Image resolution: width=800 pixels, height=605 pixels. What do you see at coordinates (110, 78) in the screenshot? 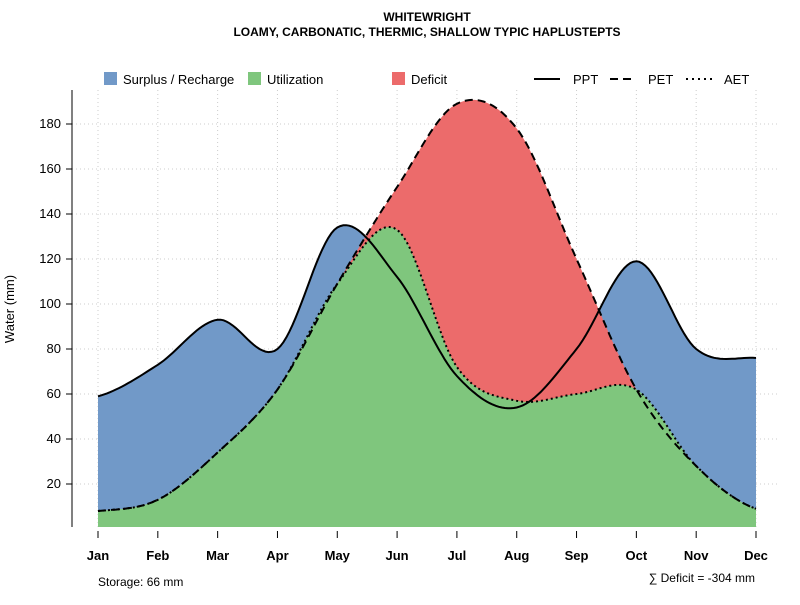
I see `legend-swatch-surplus` at bounding box center [110, 78].